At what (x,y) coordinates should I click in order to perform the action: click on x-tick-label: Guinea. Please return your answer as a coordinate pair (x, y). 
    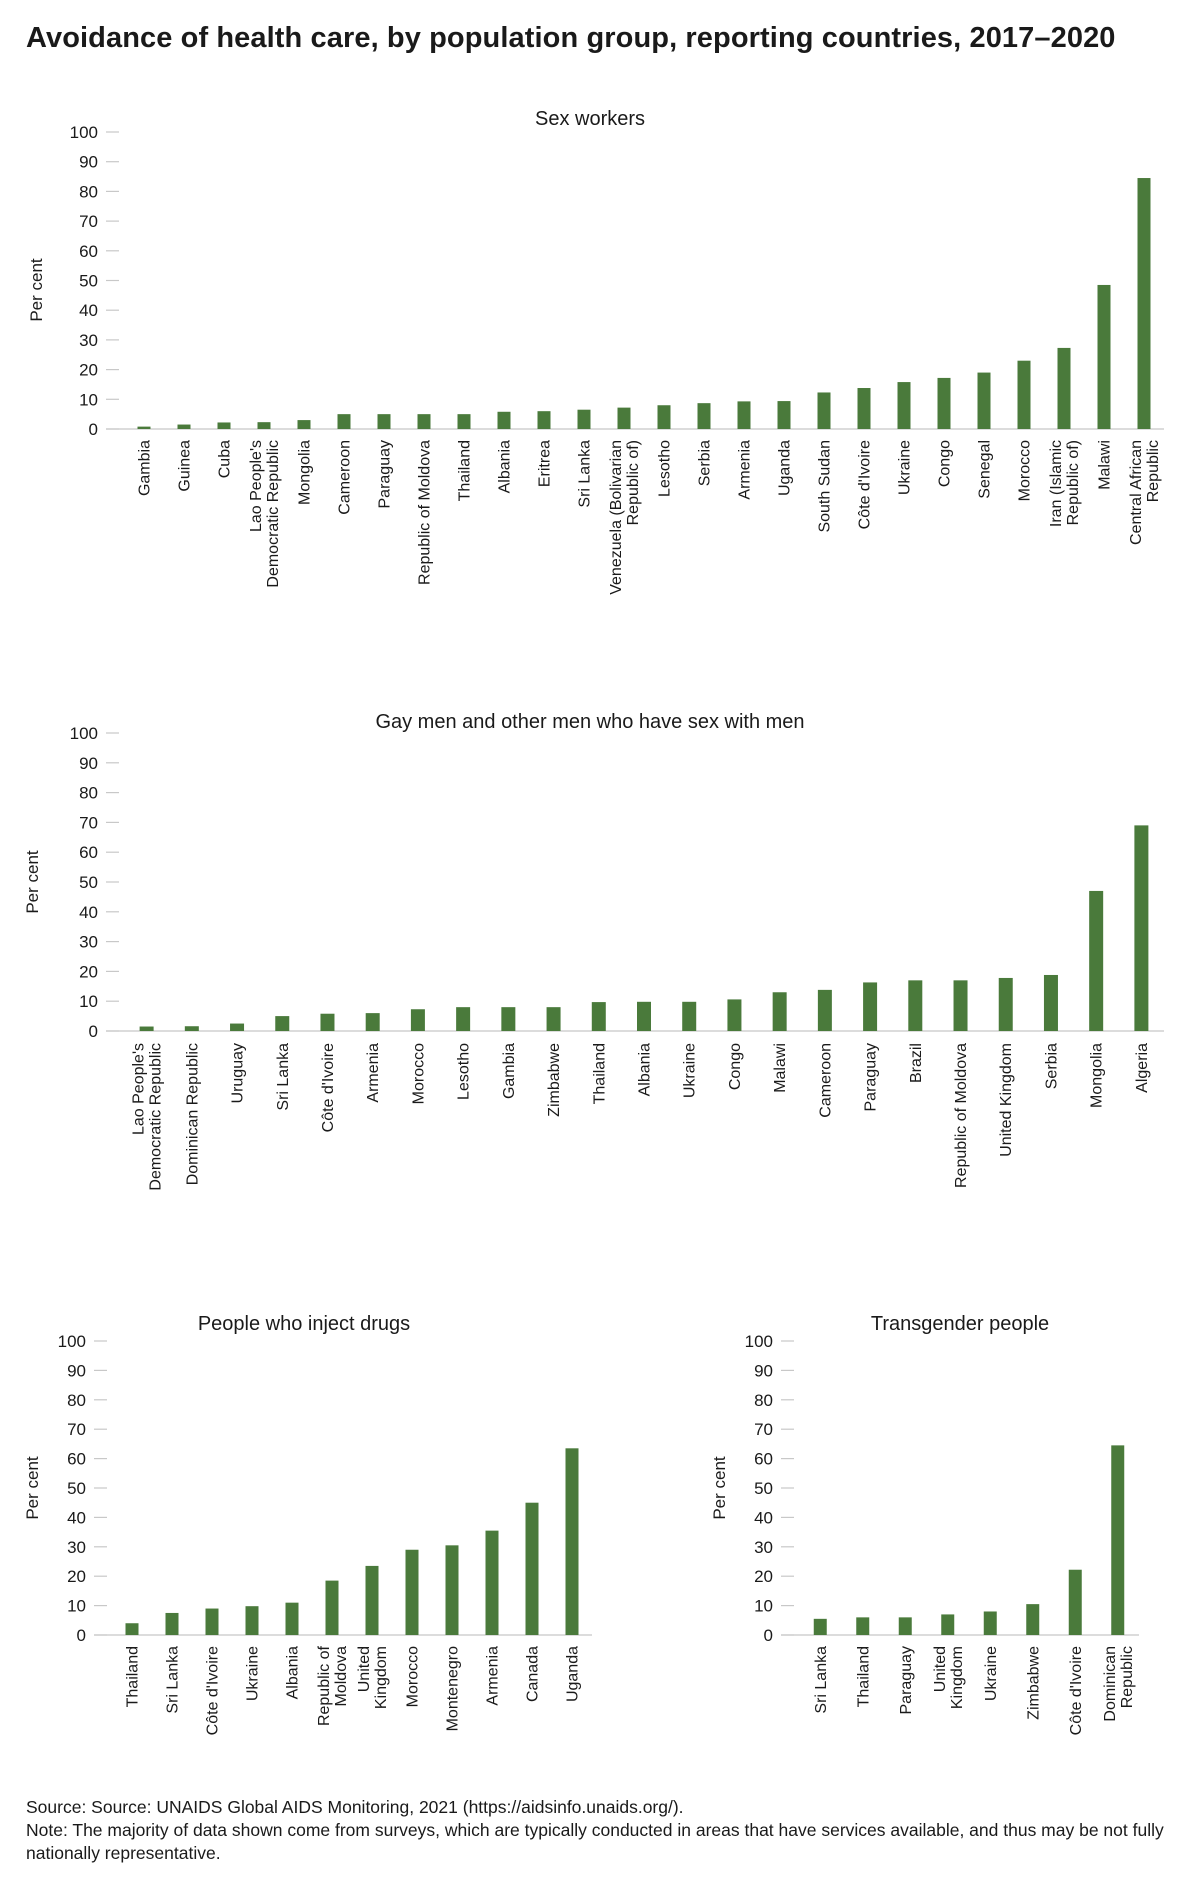
    Looking at the image, I should click on (185, 466).